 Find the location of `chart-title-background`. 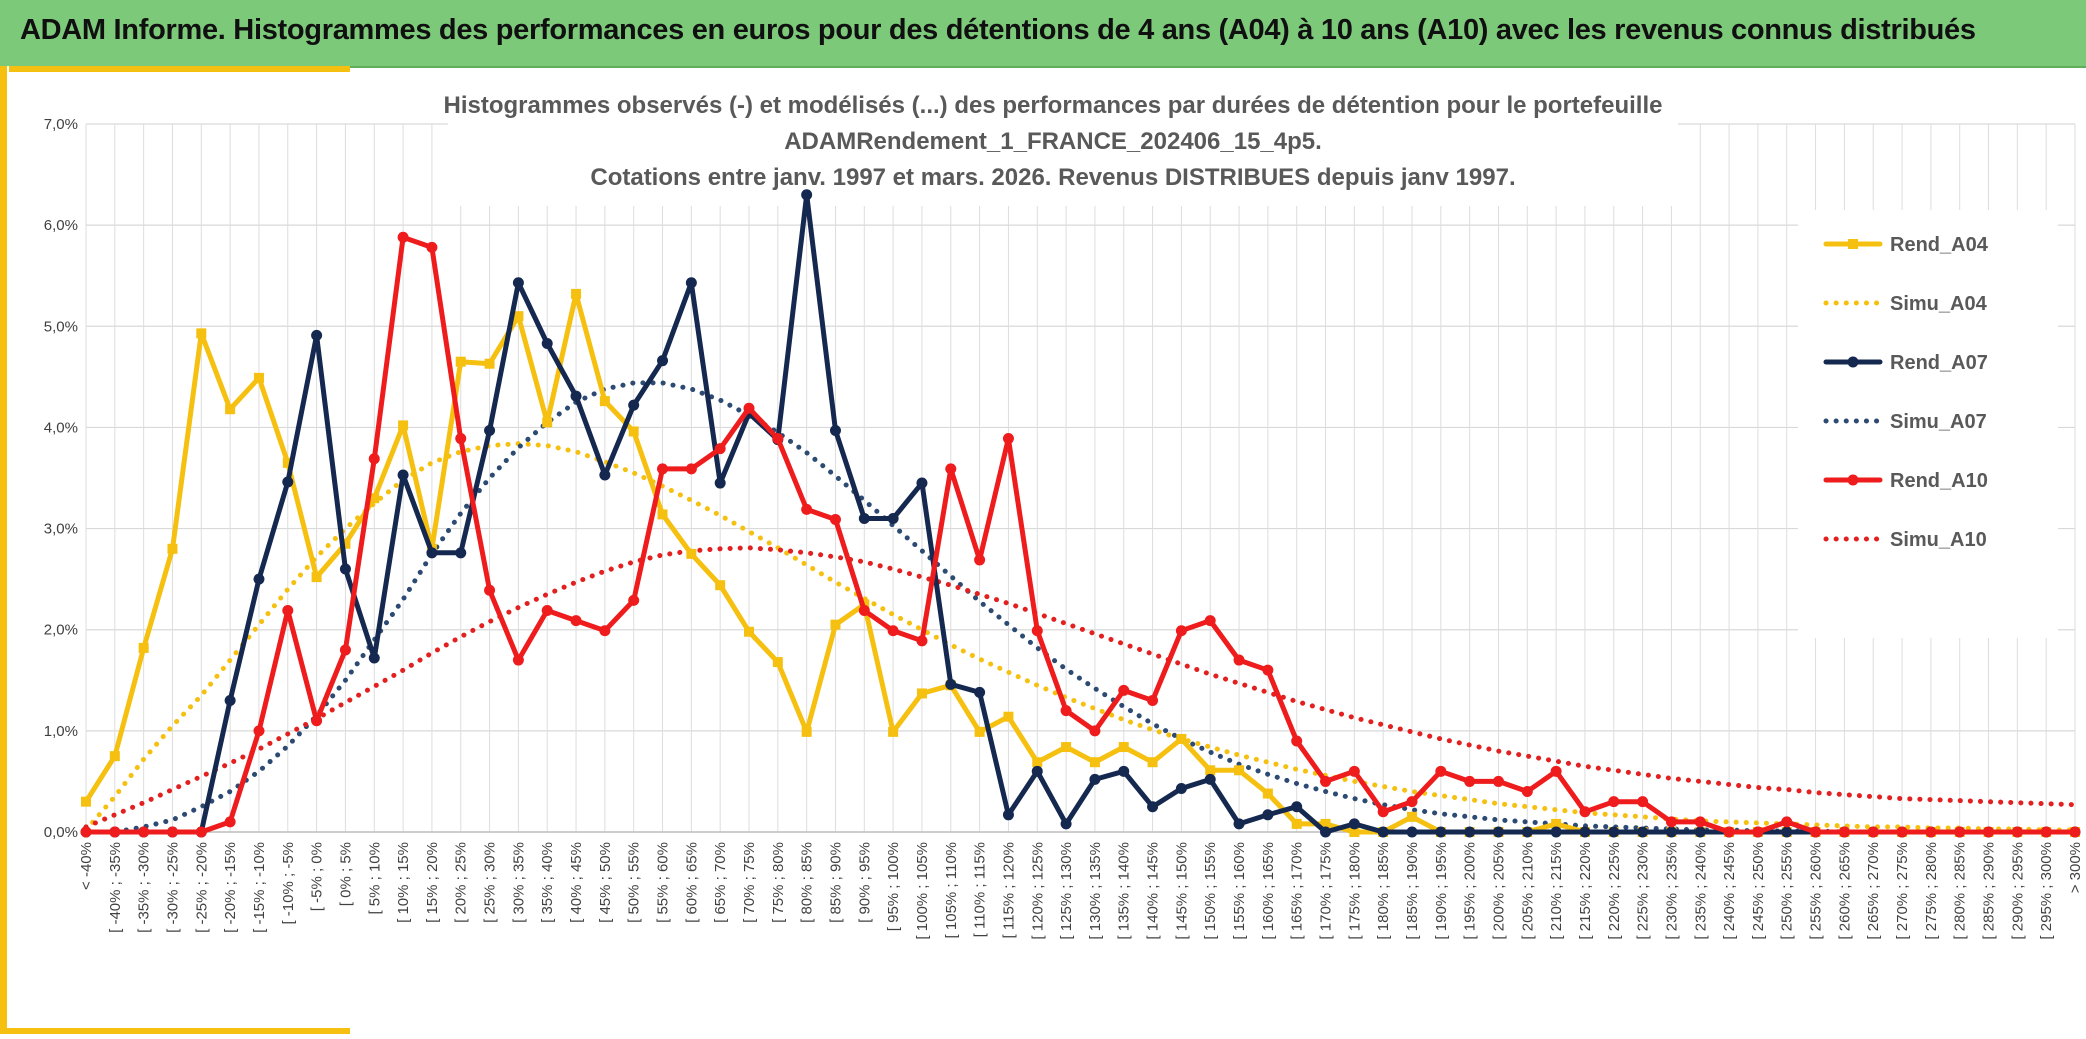

chart-title-background is located at coordinates (1063, 146).